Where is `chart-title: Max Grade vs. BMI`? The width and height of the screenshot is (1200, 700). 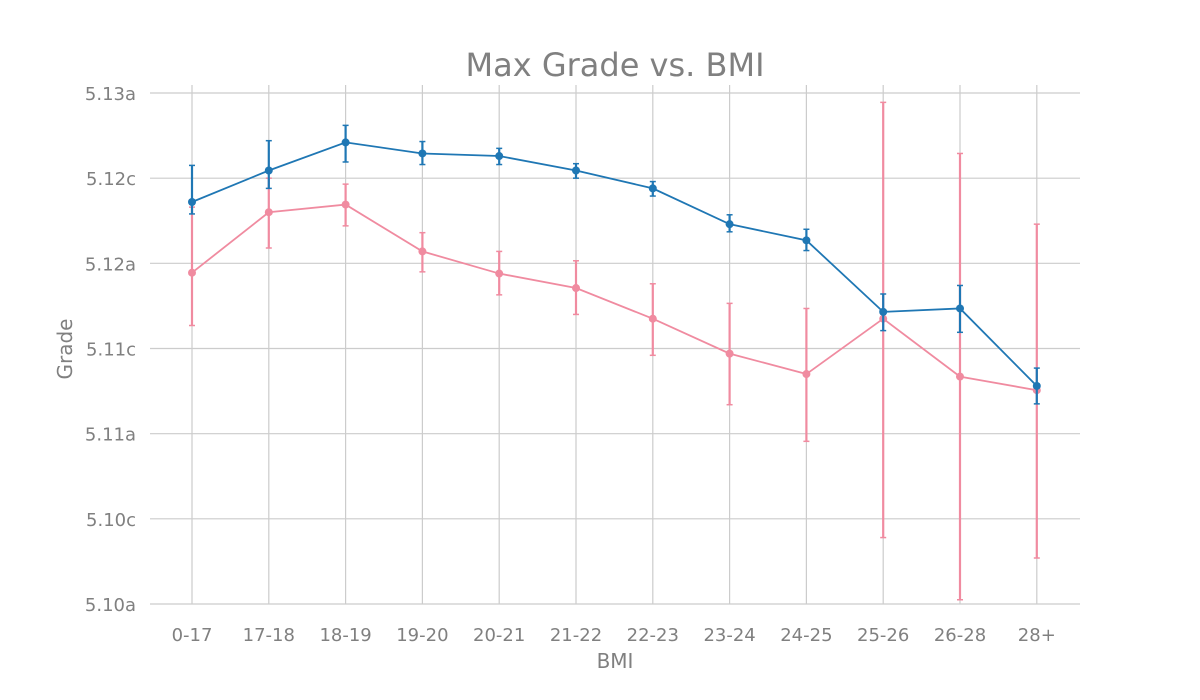 chart-title: Max Grade vs. BMI is located at coordinates (614, 65).